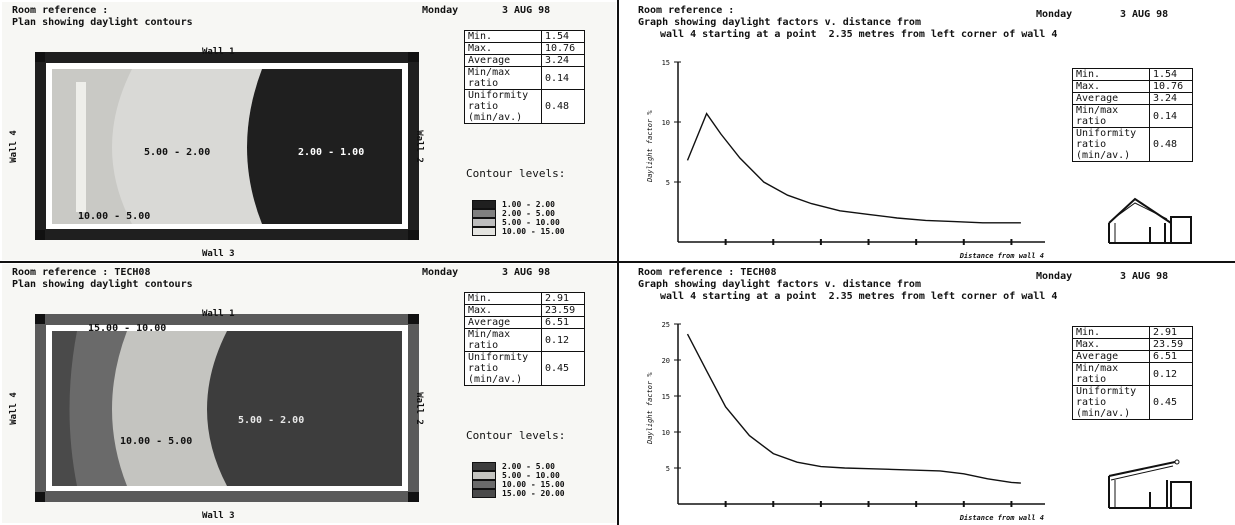 Image resolution: width=1235 pixels, height=525 pixels. I want to click on y-tick-label: 25, so click(666, 325).